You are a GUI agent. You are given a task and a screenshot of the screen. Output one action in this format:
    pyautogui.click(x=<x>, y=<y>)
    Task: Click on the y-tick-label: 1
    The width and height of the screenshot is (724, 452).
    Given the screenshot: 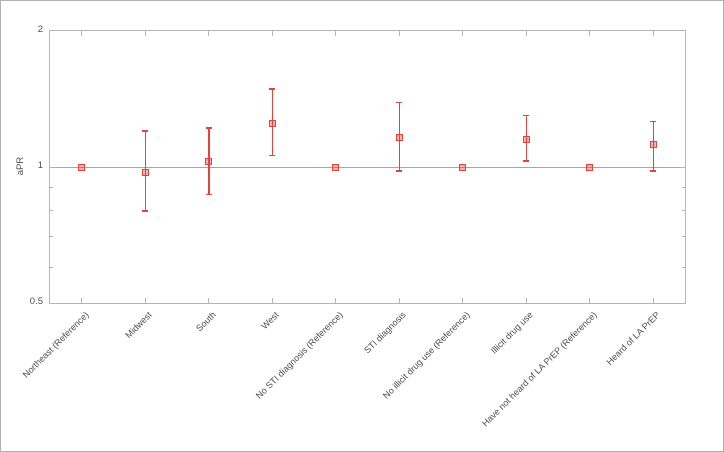 What is the action you would take?
    pyautogui.click(x=40, y=165)
    